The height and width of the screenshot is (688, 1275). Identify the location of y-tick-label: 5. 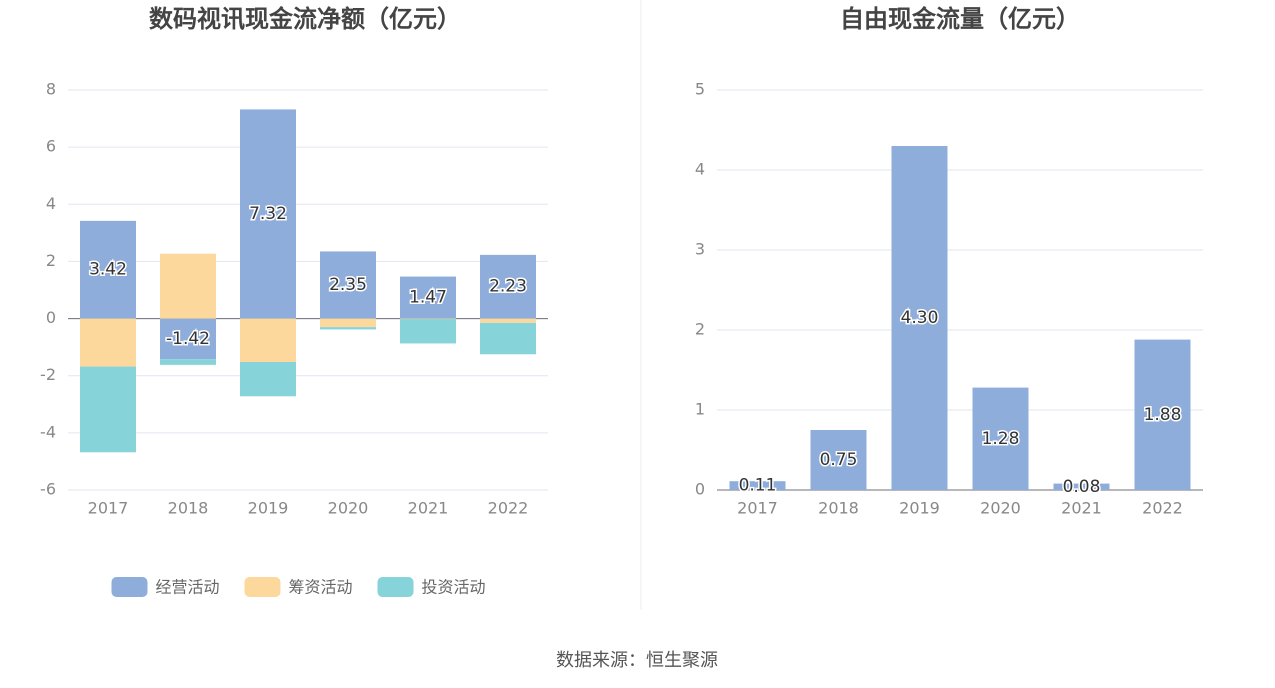
(700, 89).